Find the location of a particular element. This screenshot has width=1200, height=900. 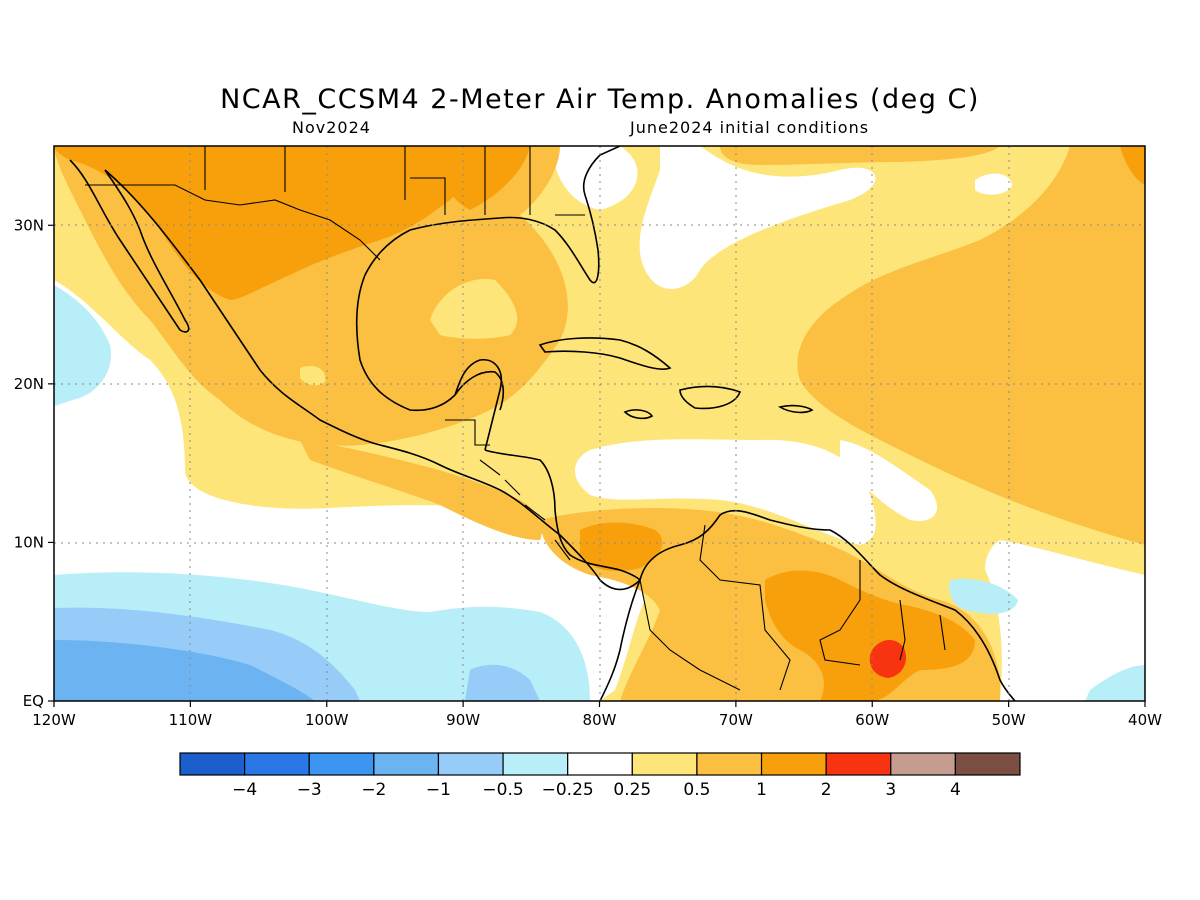

lat-tick-label: EQ is located at coordinates (33, 701).